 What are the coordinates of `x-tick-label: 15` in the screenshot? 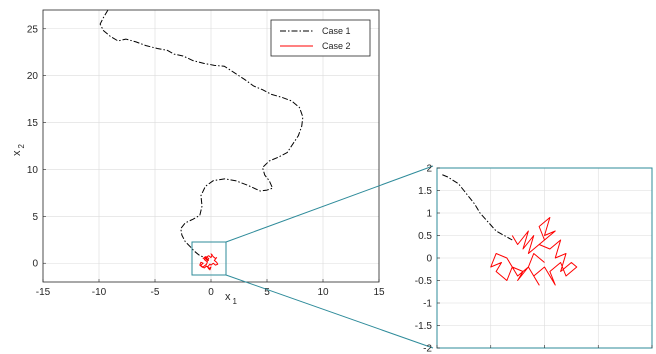 It's located at (379, 292).